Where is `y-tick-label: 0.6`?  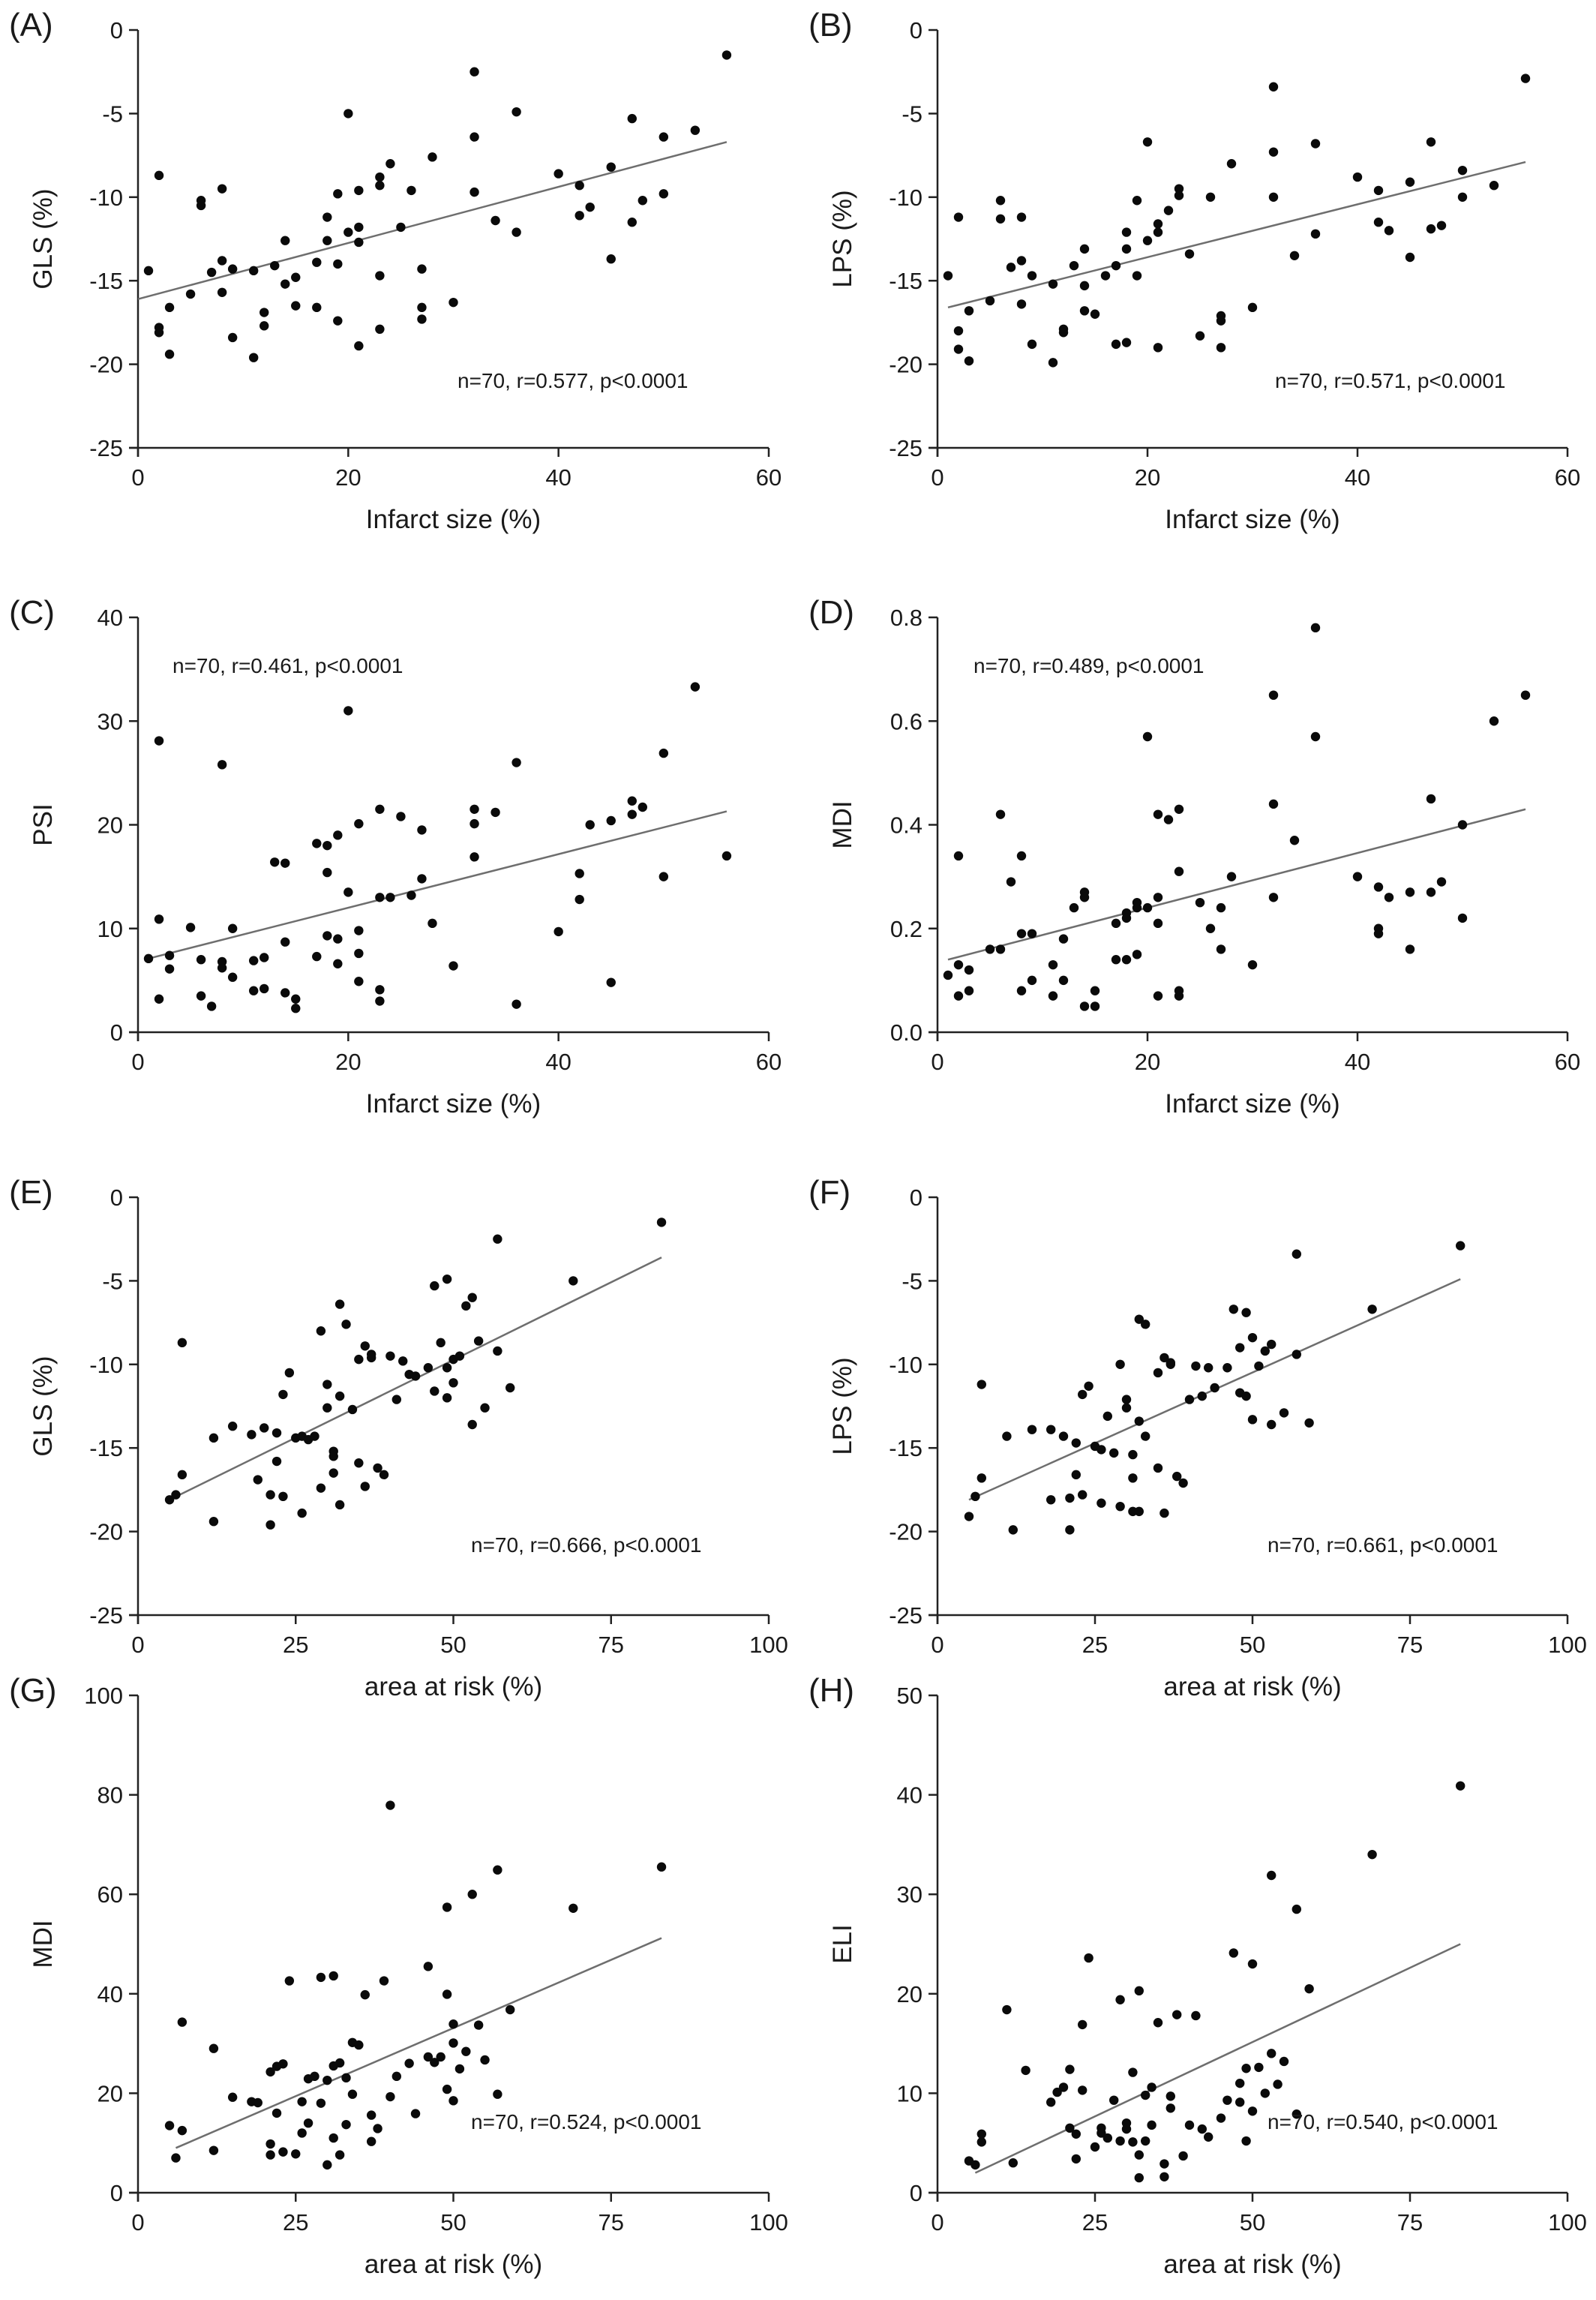 y-tick-label: 0.6 is located at coordinates (906, 721).